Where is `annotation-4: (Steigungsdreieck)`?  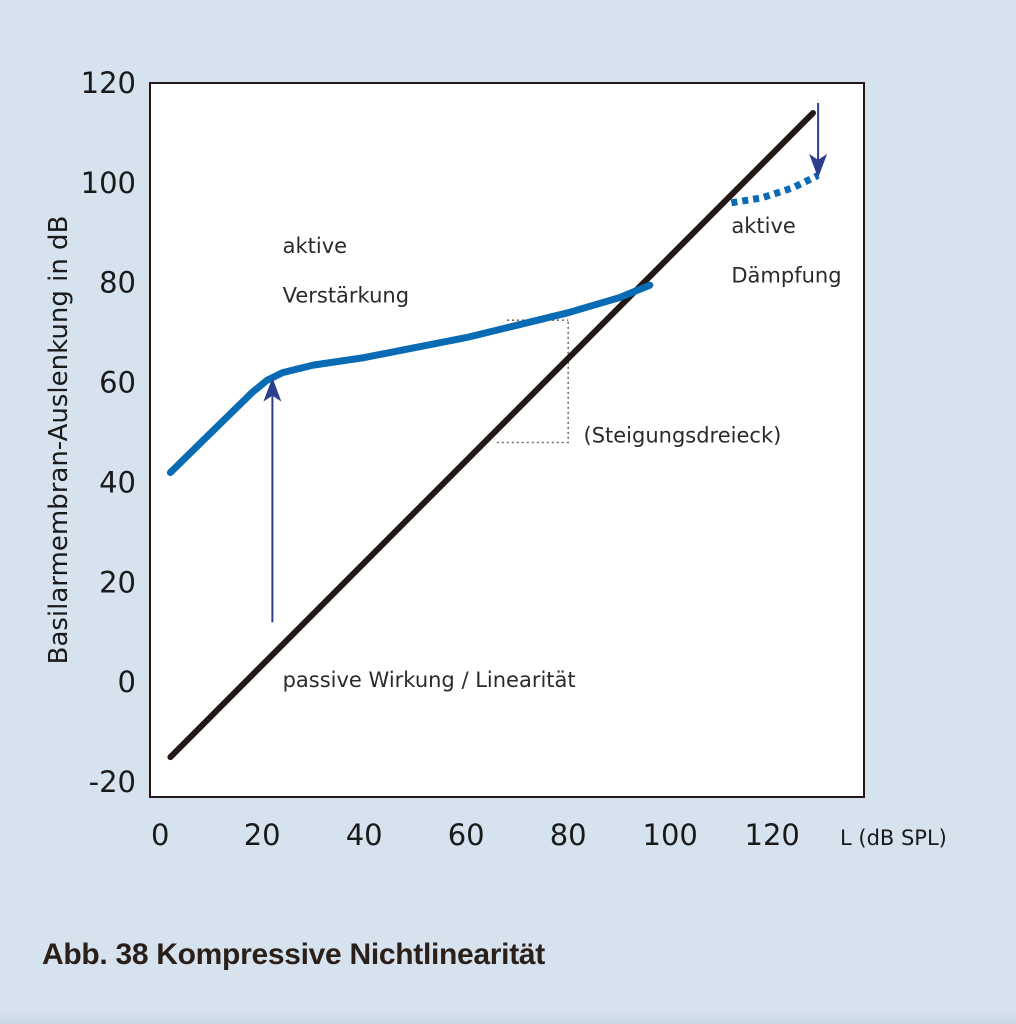
annotation-4: (Steigungsdreieck) is located at coordinates (683, 435).